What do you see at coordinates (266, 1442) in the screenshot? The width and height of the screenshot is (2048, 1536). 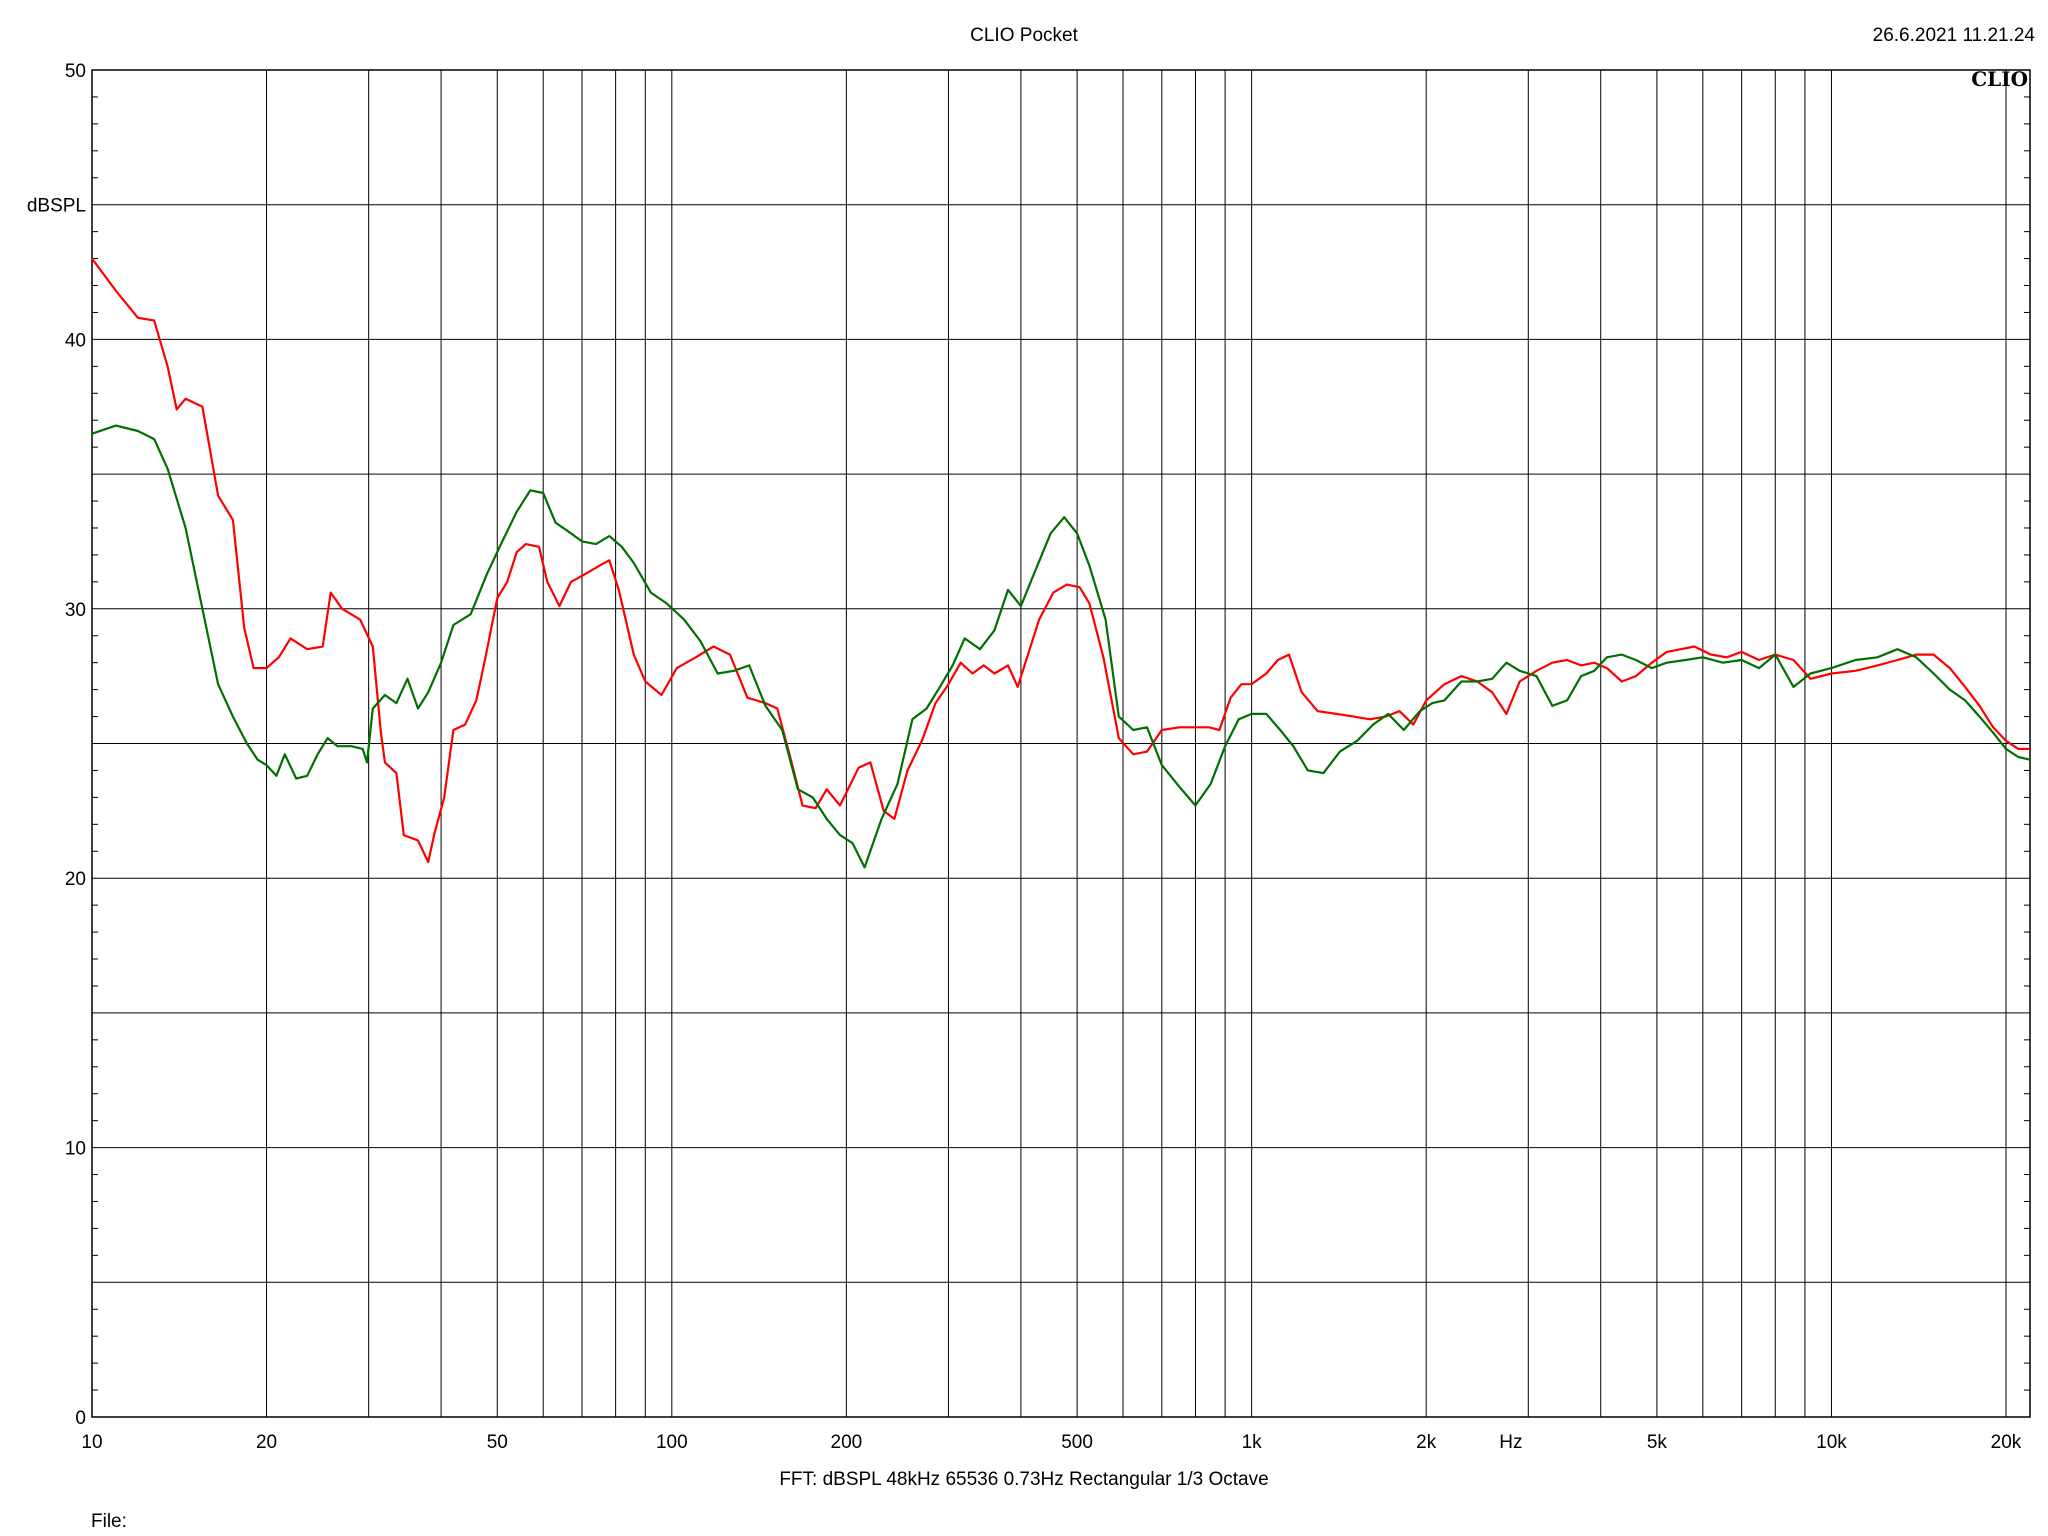 I see `x-tick-label: 20` at bounding box center [266, 1442].